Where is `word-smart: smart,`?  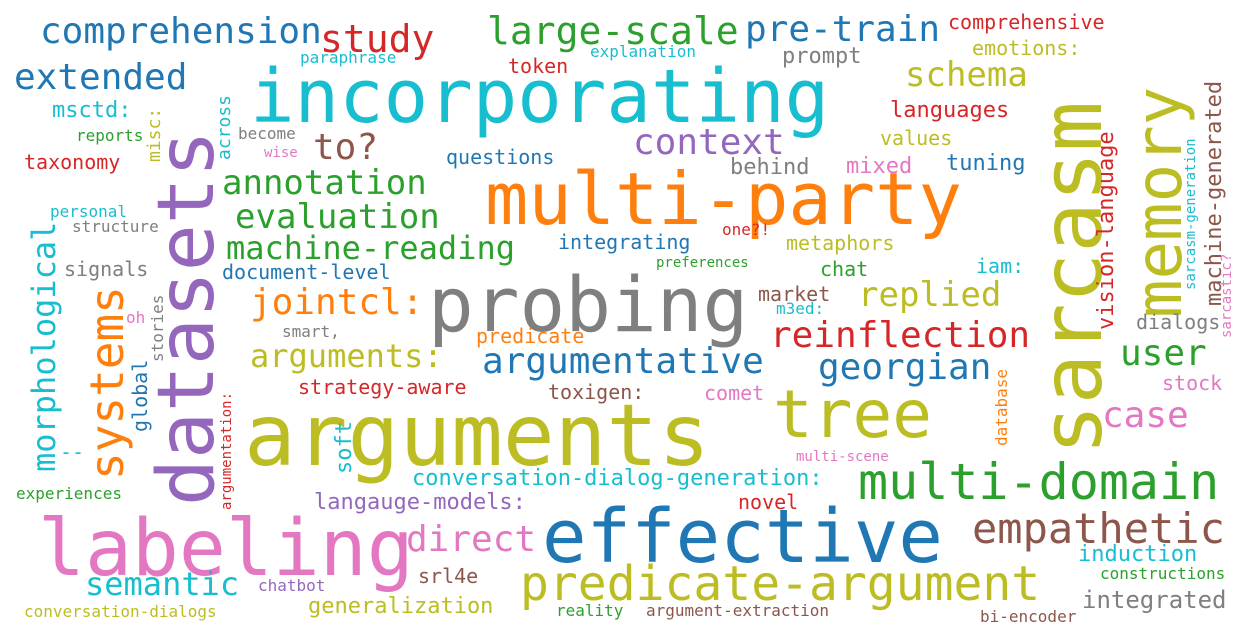 word-smart: smart, is located at coordinates (311, 331).